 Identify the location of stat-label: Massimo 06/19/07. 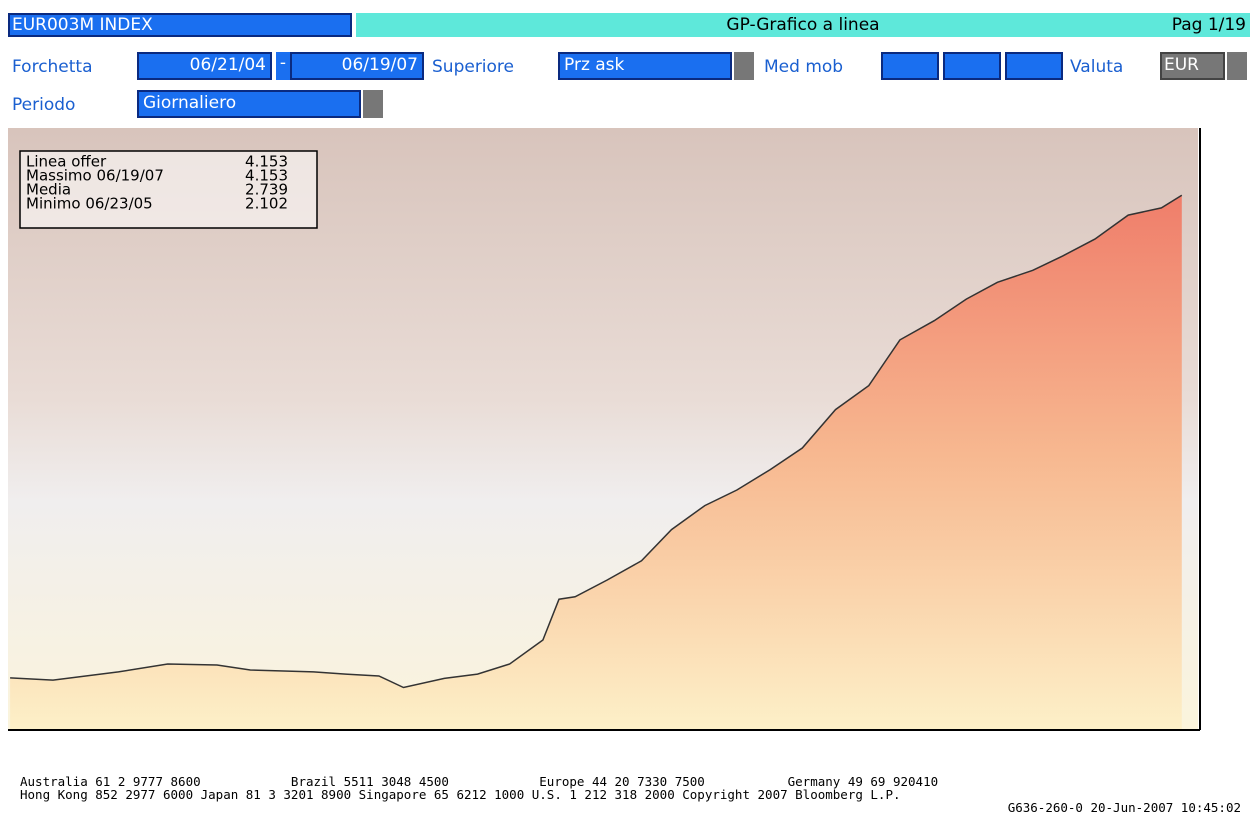
(95, 176).